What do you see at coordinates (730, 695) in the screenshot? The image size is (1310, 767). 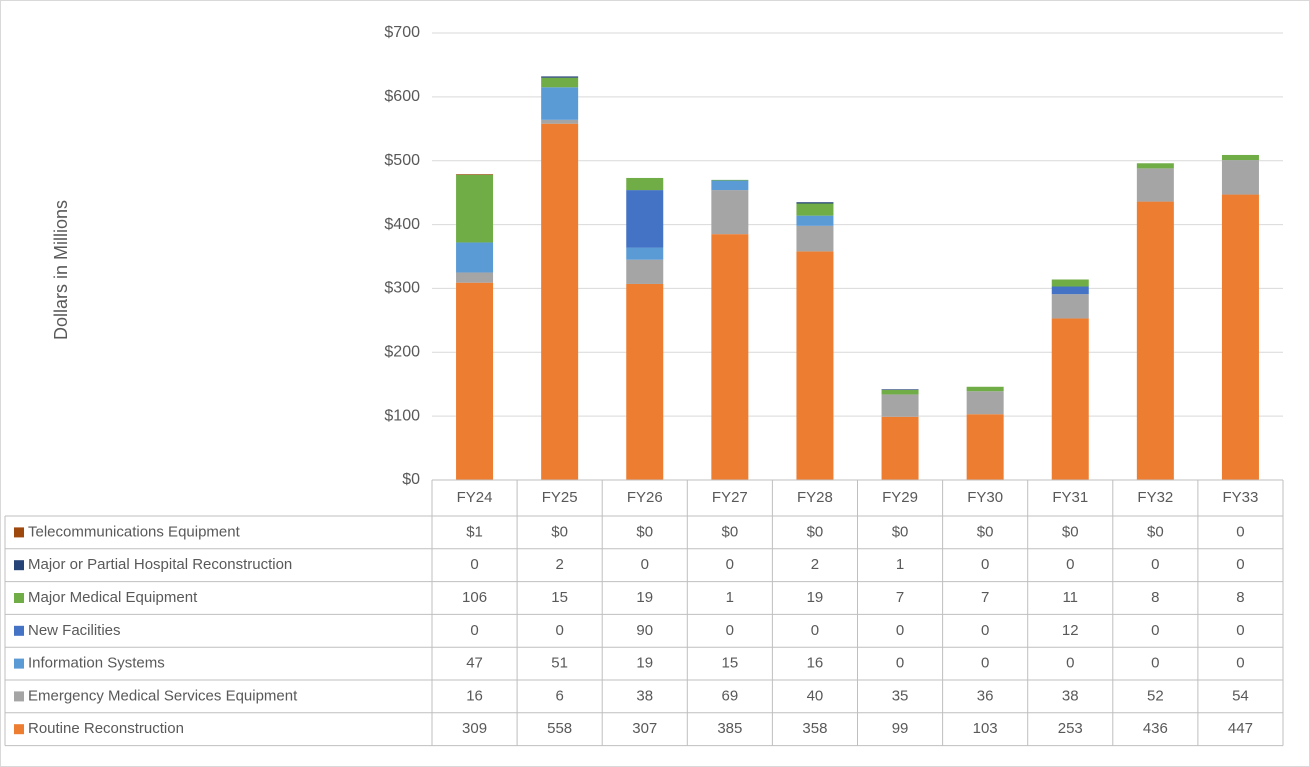 I see `table-cell: 69` at bounding box center [730, 695].